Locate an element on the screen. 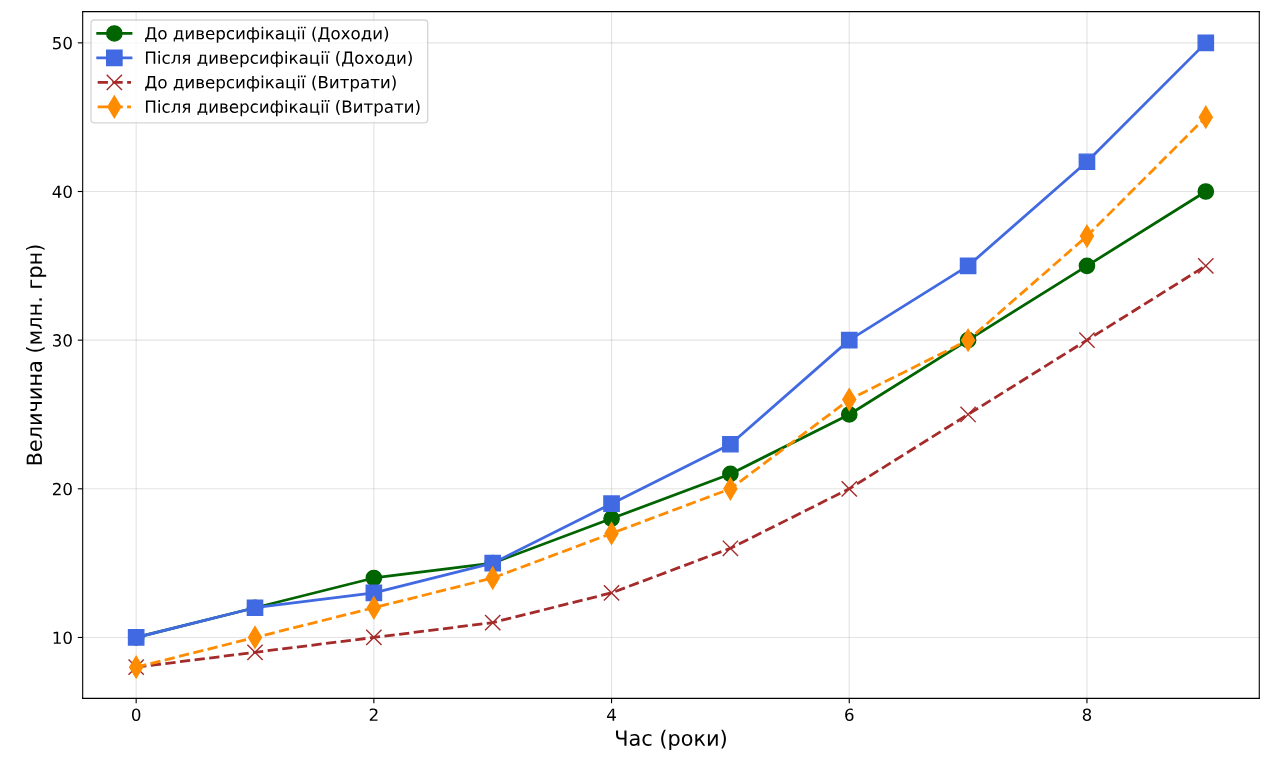 This screenshot has height=776, width=1272. x-tick-label: 4 is located at coordinates (611, 714).